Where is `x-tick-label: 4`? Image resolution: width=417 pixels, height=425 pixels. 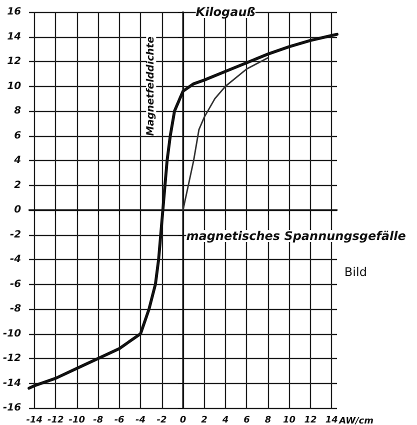 x-tick-label: 4 is located at coordinates (225, 420).